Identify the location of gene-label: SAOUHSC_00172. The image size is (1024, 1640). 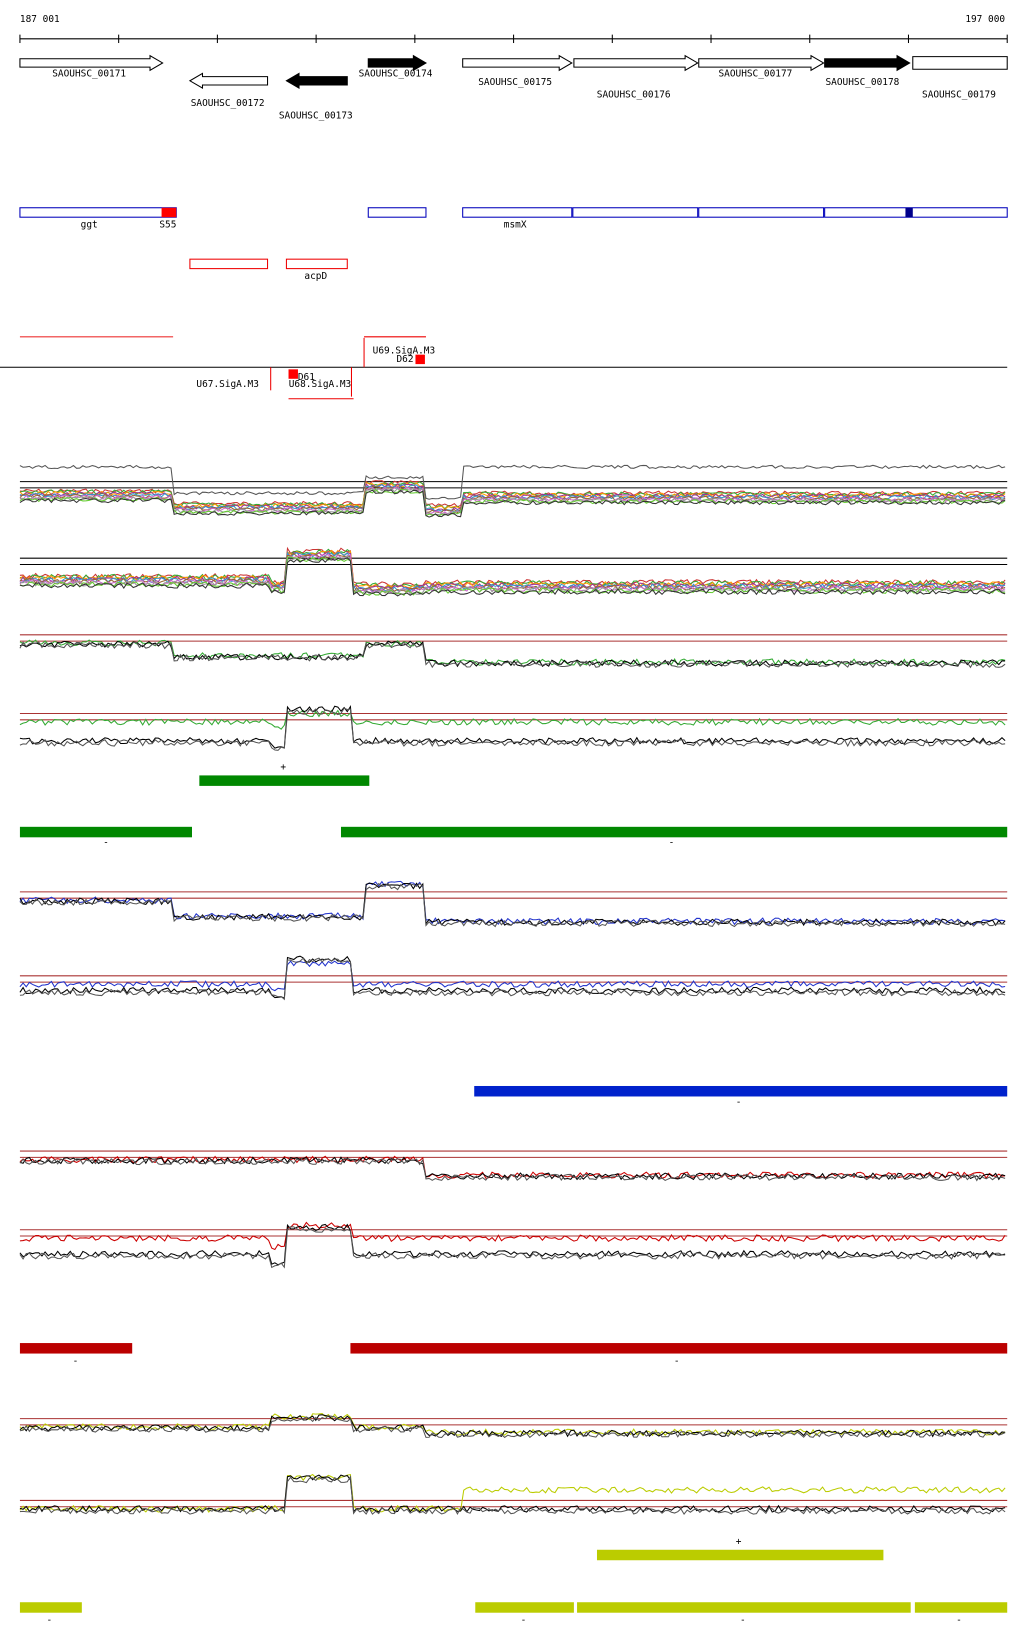
(228, 103).